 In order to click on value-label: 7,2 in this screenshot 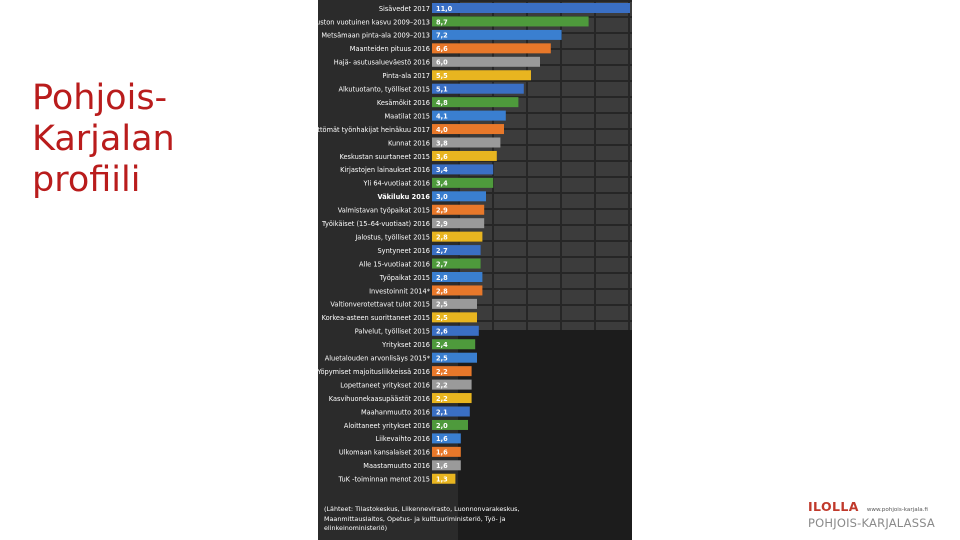, I will do `click(442, 36)`.